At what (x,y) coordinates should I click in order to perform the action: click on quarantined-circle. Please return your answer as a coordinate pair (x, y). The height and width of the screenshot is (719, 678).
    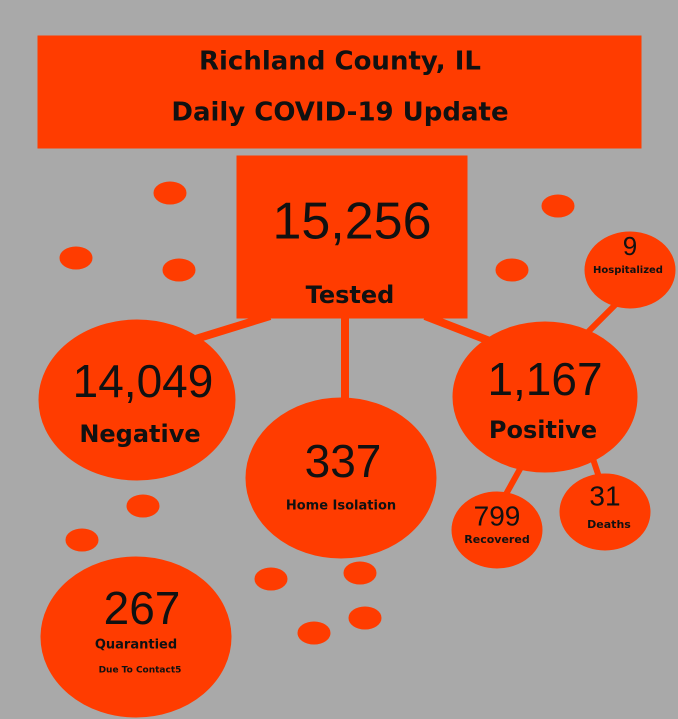
    Looking at the image, I should click on (136, 637).